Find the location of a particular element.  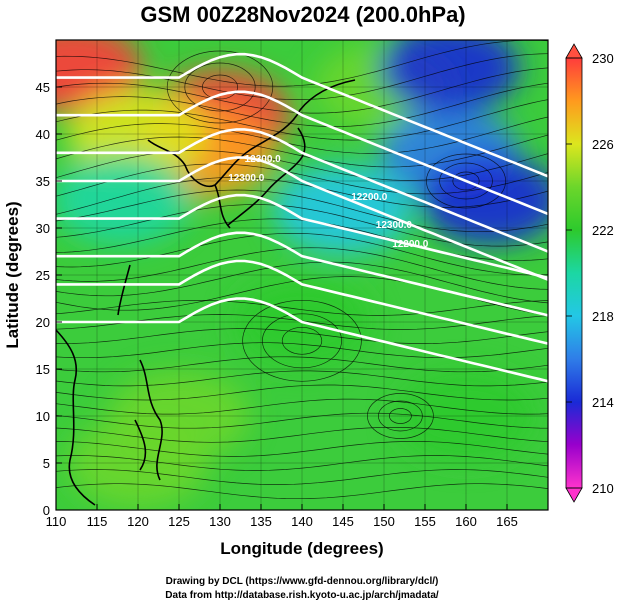

y-tick-label: 35 is located at coordinates (43, 181).